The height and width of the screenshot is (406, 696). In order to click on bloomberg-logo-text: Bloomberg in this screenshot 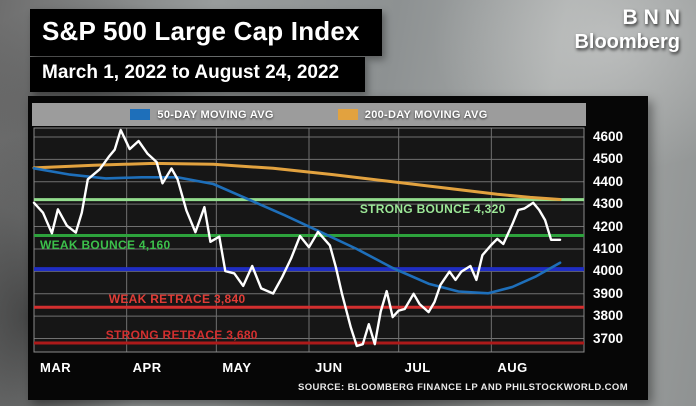, I will do `click(627, 42)`.